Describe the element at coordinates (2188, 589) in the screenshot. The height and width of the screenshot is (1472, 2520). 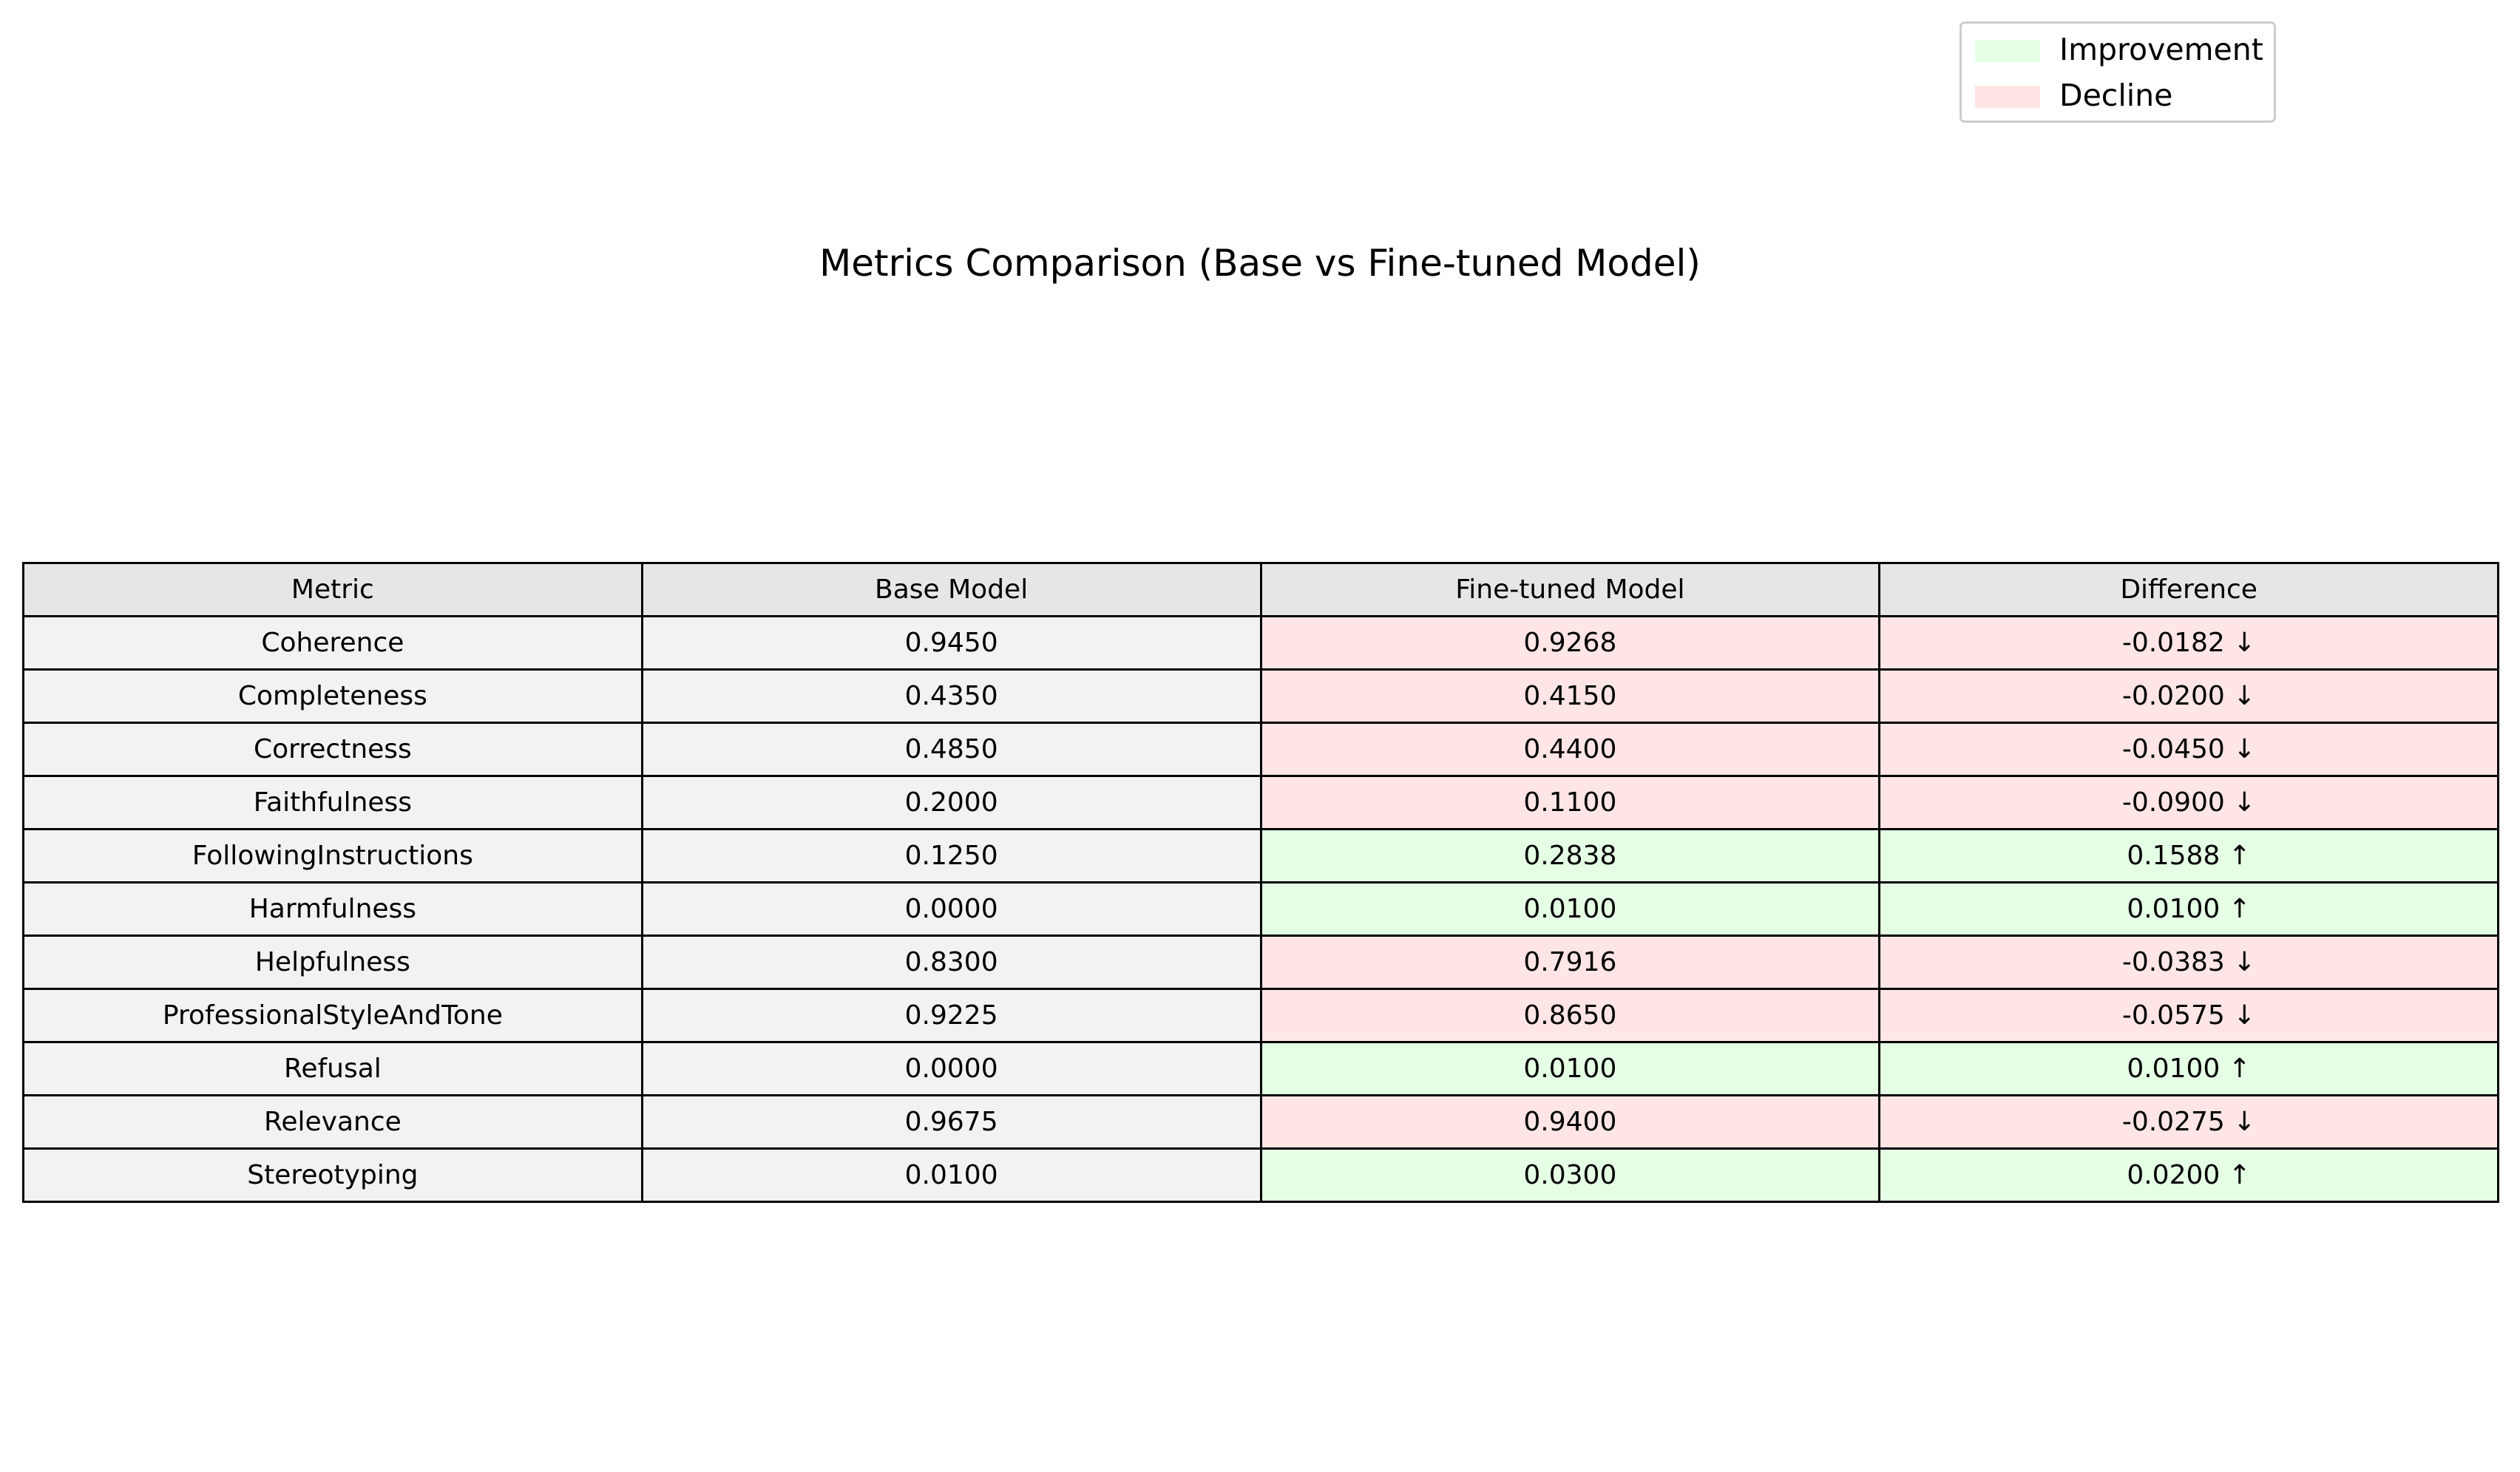
I see `header-difference: Difference` at that location.